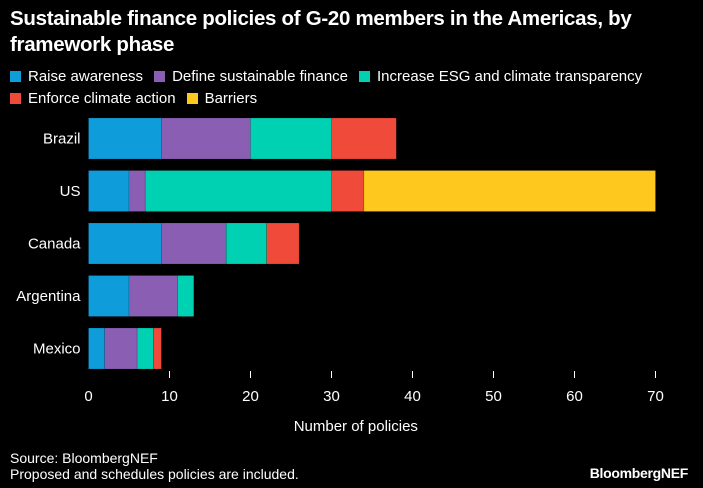 The image size is (703, 488). I want to click on legend-item: Raise awareness, so click(76, 76).